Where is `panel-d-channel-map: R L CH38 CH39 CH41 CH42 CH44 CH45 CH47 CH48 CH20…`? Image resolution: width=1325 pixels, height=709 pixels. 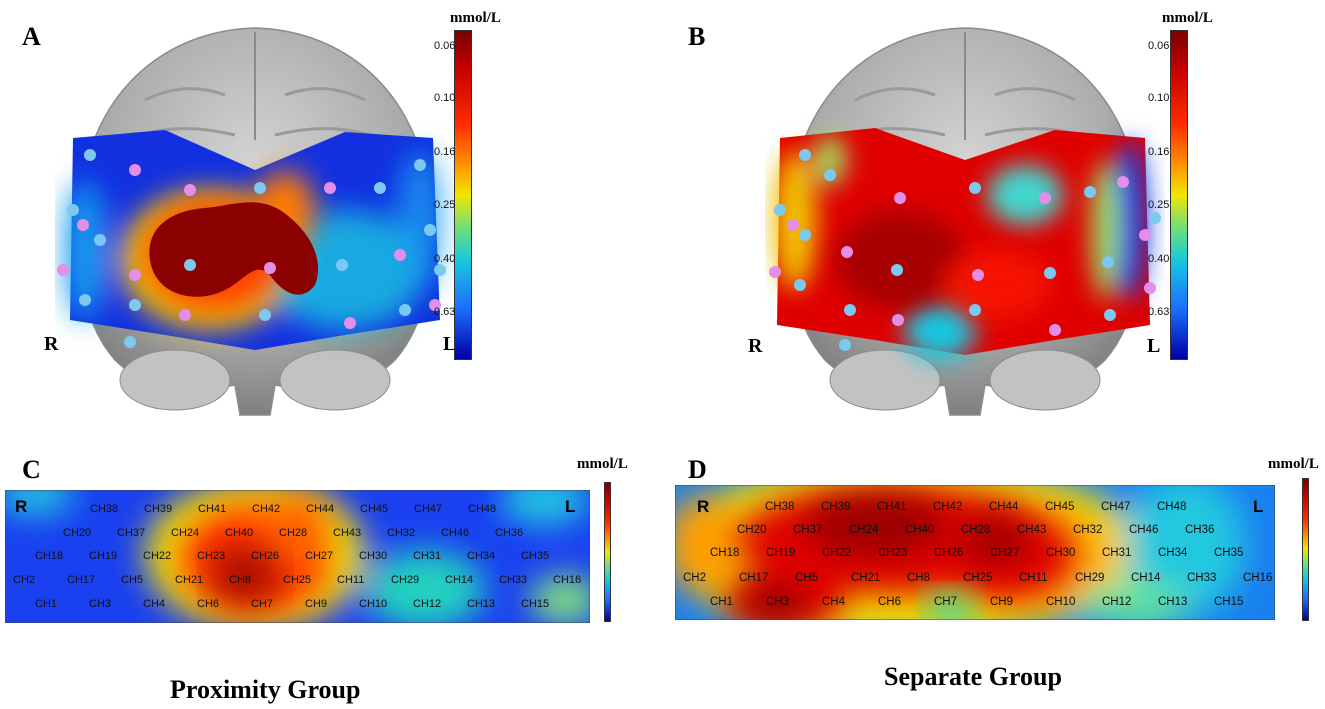 panel-d-channel-map: R L CH38 CH39 CH41 CH42 CH44 CH45 CH47 CH48 CH20… is located at coordinates (975, 552).